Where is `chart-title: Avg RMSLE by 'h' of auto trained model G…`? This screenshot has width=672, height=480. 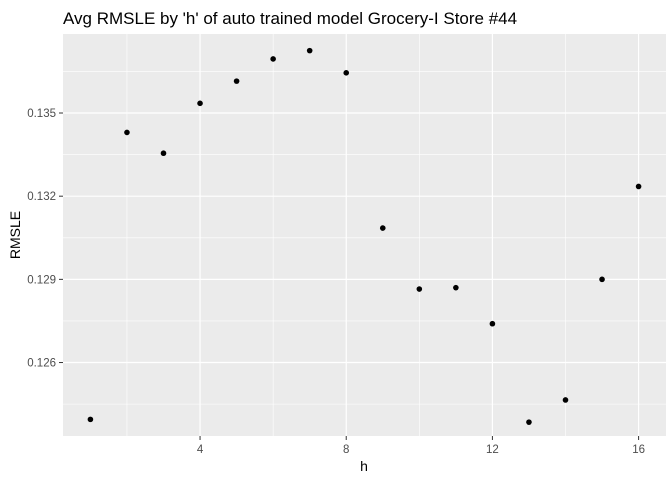
chart-title: Avg RMSLE by 'h' of auto trained model G… is located at coordinates (290, 18).